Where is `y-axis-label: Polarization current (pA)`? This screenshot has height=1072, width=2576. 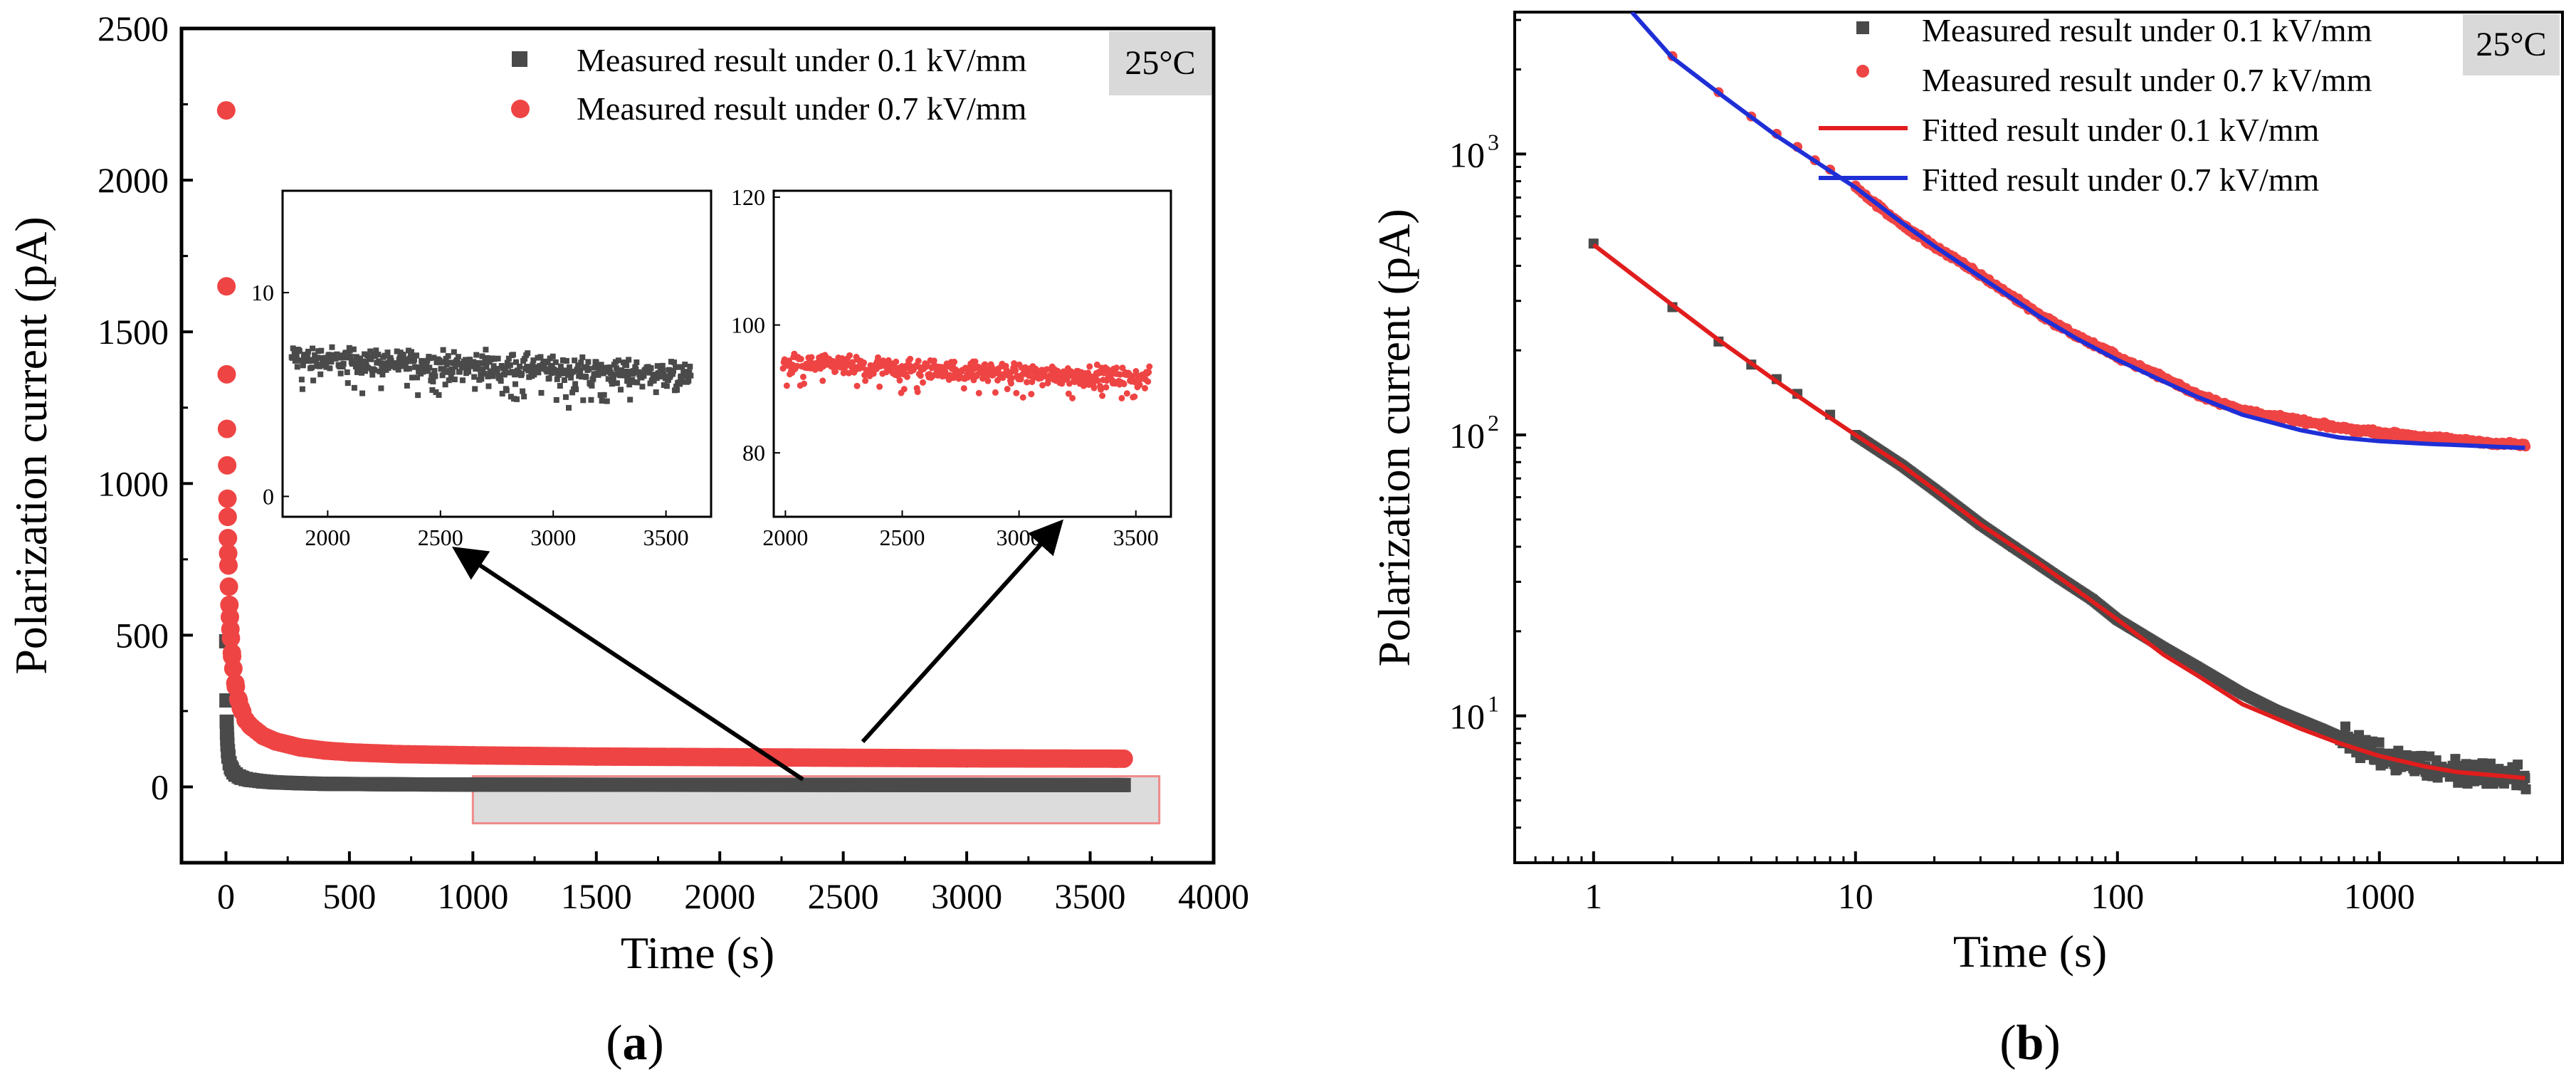
y-axis-label: Polarization current (pA) is located at coordinates (31, 445).